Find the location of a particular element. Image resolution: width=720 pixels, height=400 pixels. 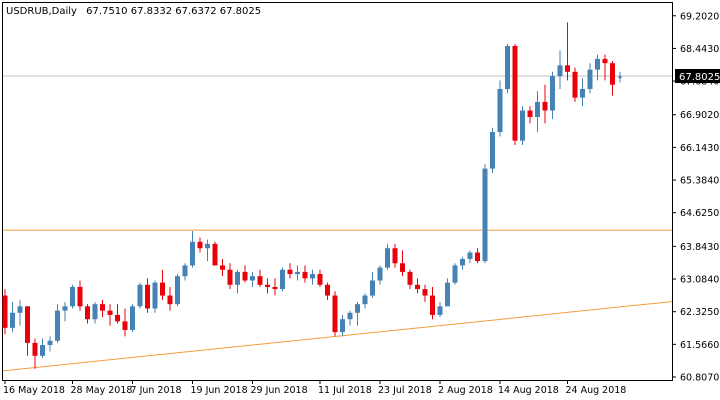

price-tick-label: 64.6250 is located at coordinates (699, 213).